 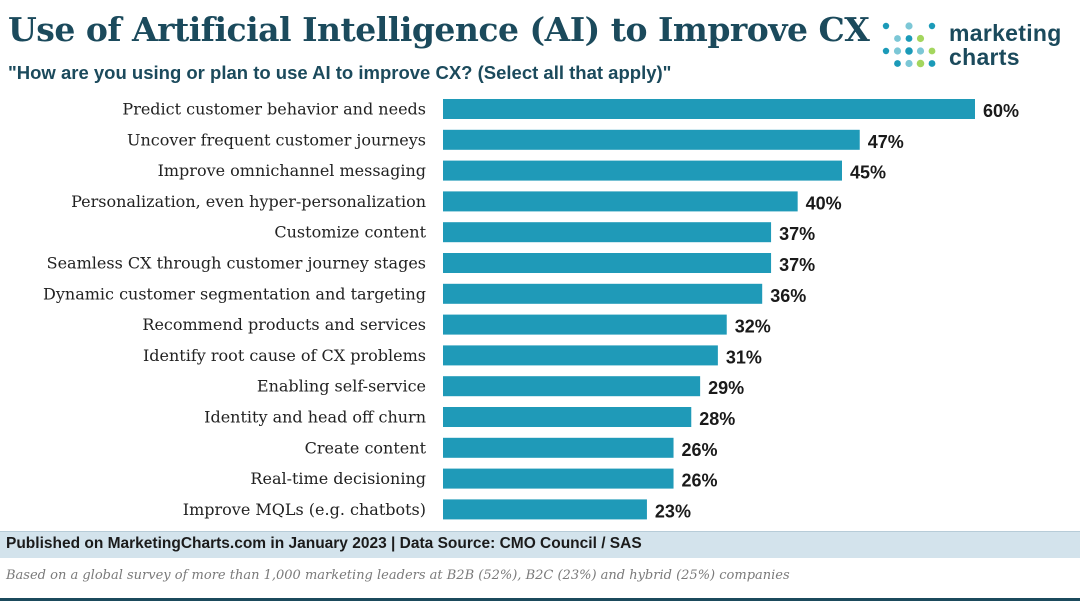 I want to click on category-label: Recommend products and services, so click(x=284, y=324).